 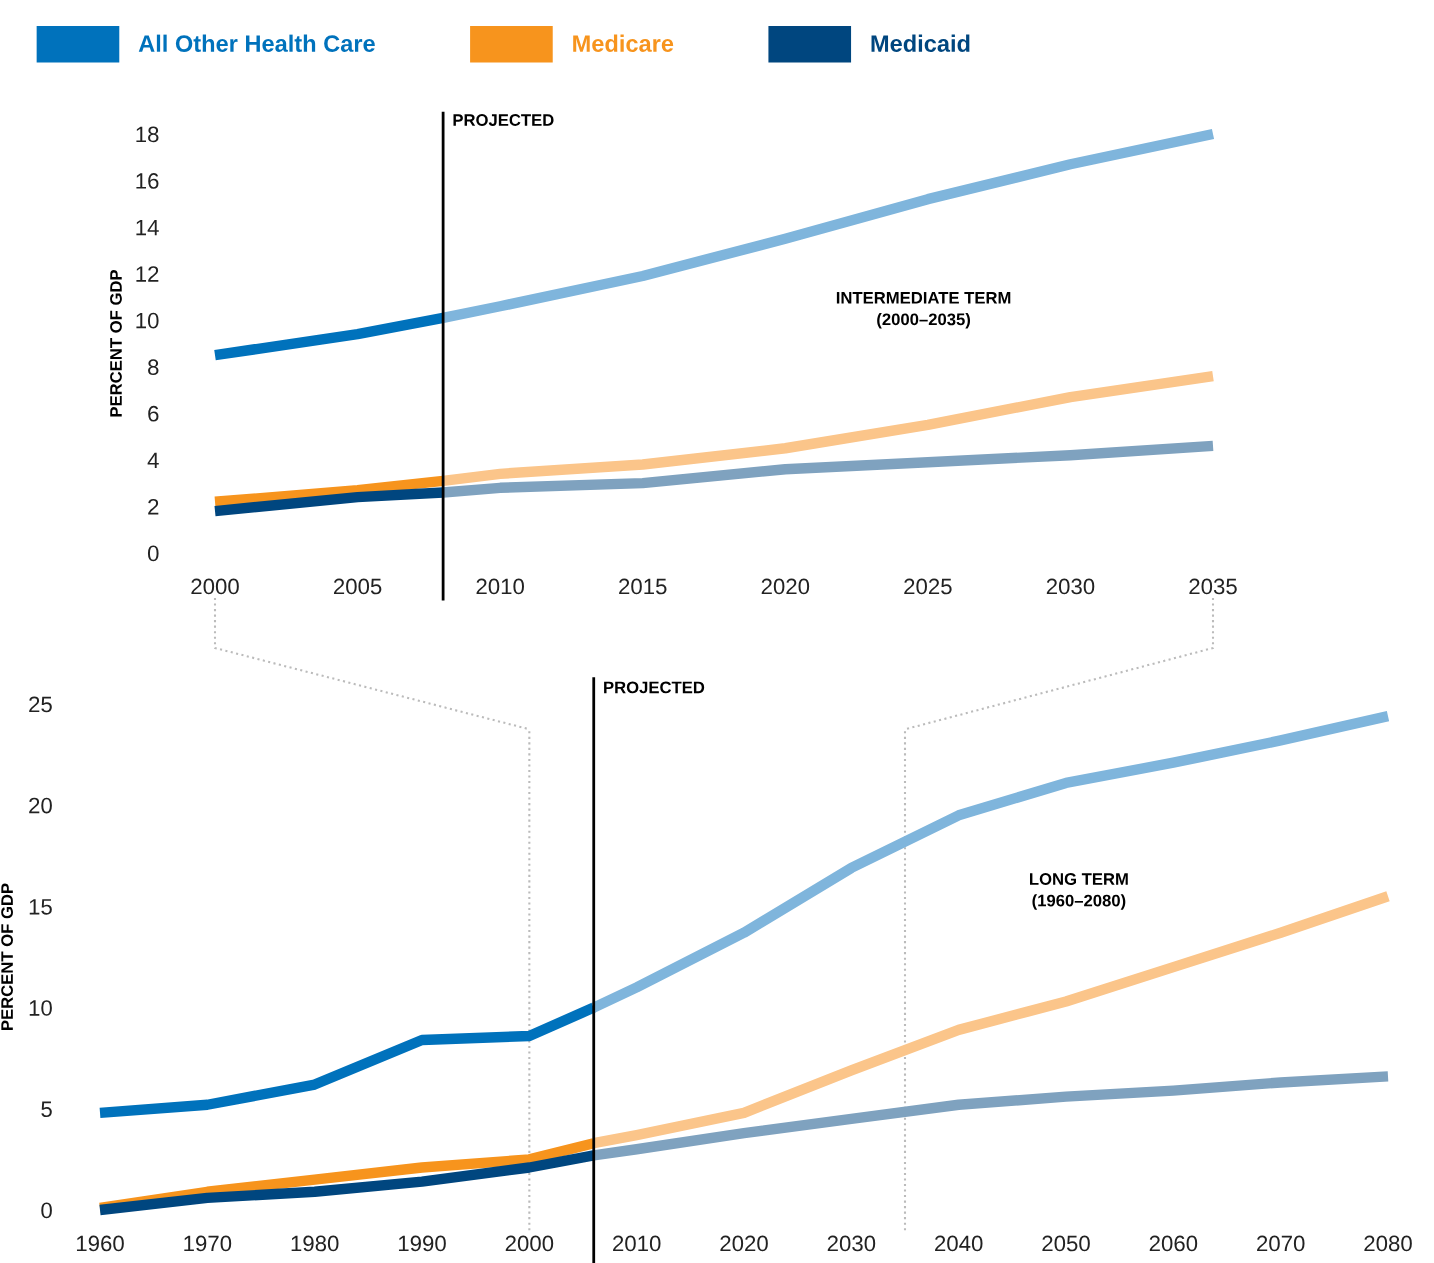 What do you see at coordinates (928, 586) in the screenshot?
I see `x-tick-label: 2025` at bounding box center [928, 586].